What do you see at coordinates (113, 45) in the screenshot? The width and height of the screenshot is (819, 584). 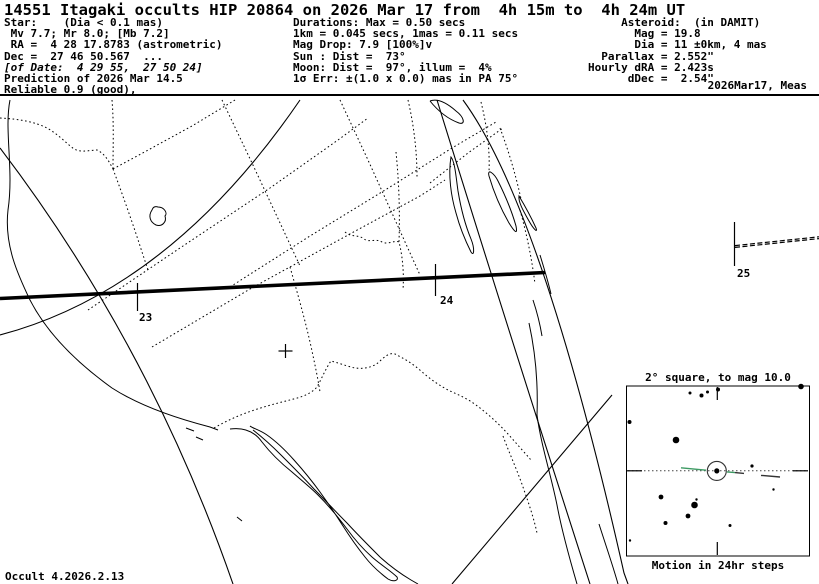 I see `header-line: RA = 4 28 17.8783 (astrometric)` at bounding box center [113, 45].